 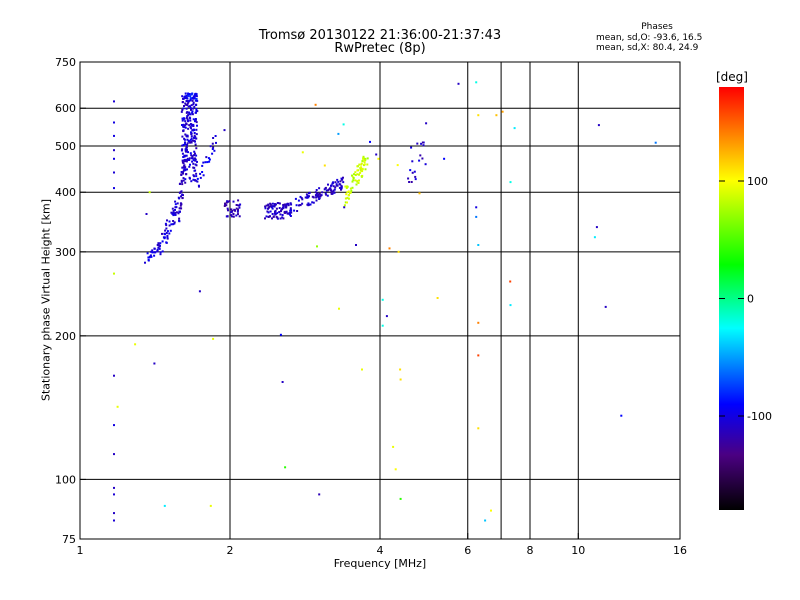 I want to click on colorbar-tick-label: -100, so click(x=759, y=416).